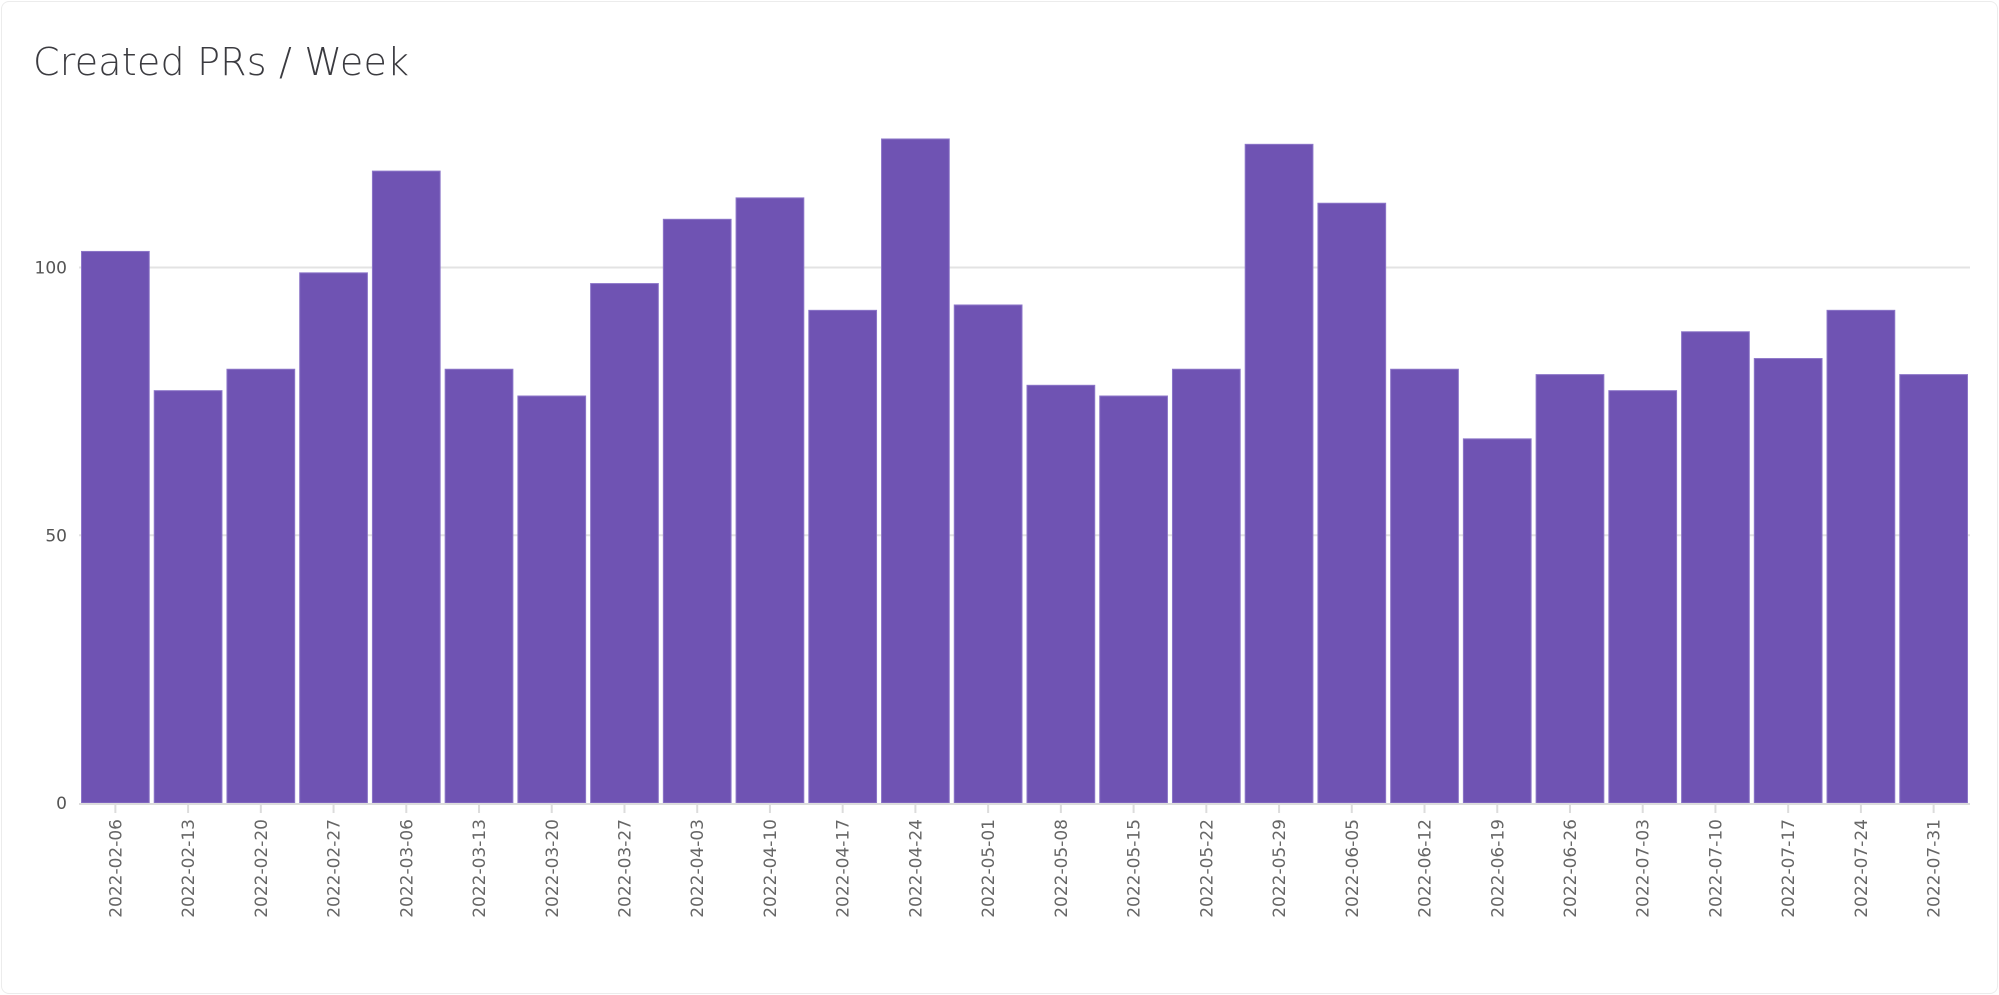 This screenshot has width=1999, height=995. What do you see at coordinates (1207, 868) in the screenshot?
I see `x-tick-label: 2022-05-22` at bounding box center [1207, 868].